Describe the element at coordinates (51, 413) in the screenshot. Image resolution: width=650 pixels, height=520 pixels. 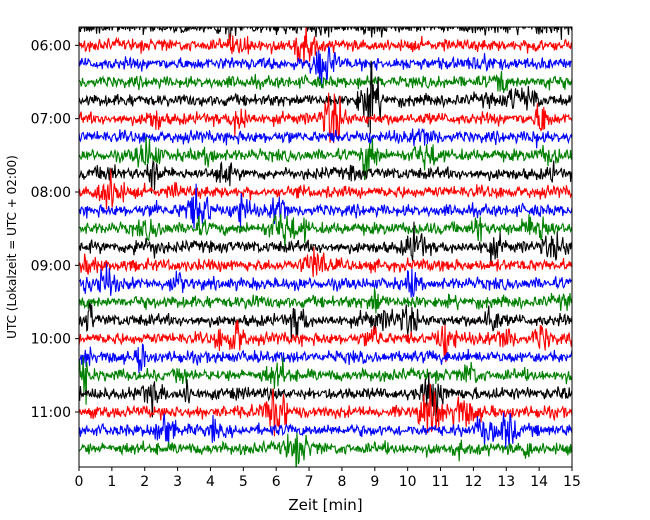
I see `y-tick-label: 11:00` at that location.